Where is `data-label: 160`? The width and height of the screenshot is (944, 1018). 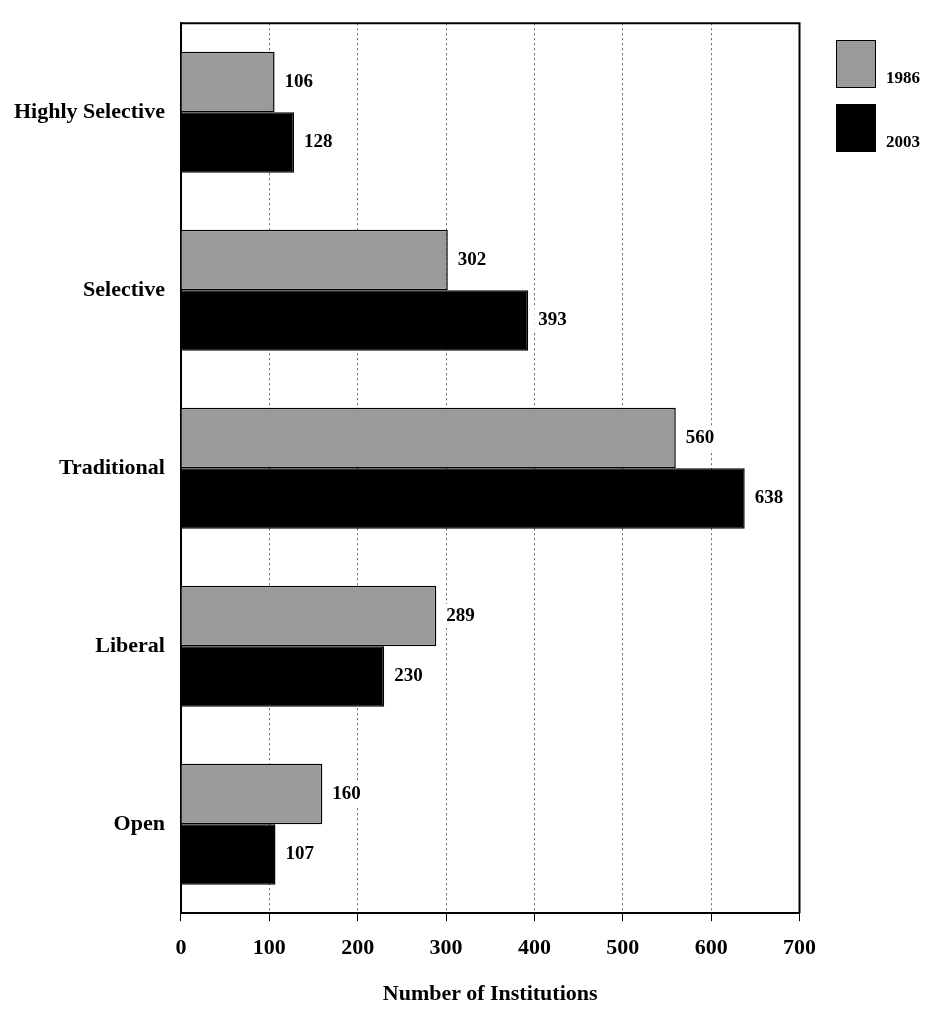
data-label: 160 is located at coordinates (346, 792).